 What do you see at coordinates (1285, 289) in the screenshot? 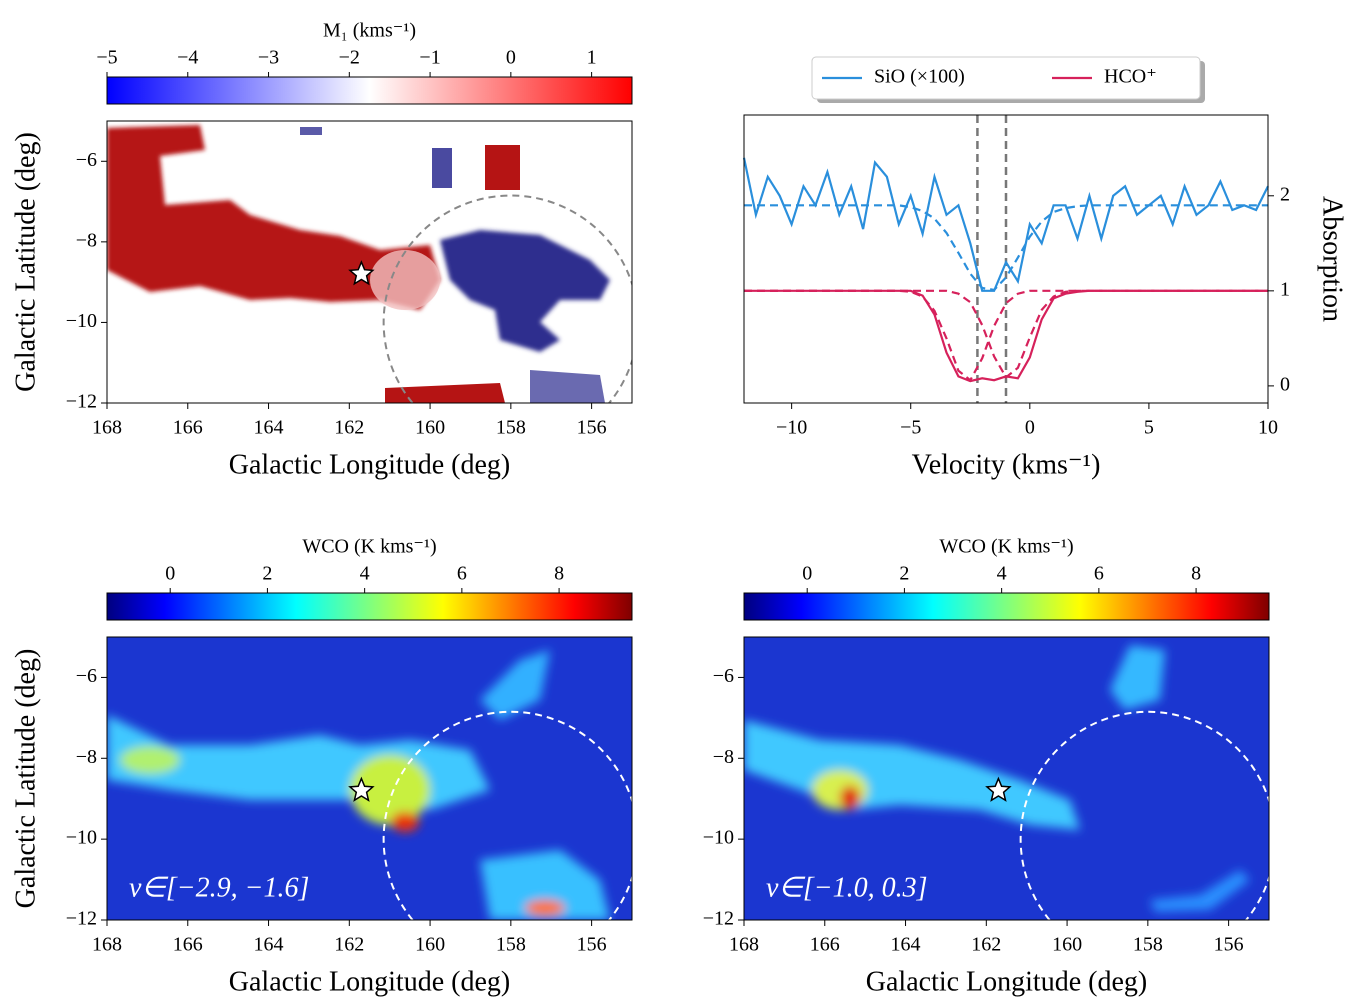
I see `y-tick-label: 1` at bounding box center [1285, 289].